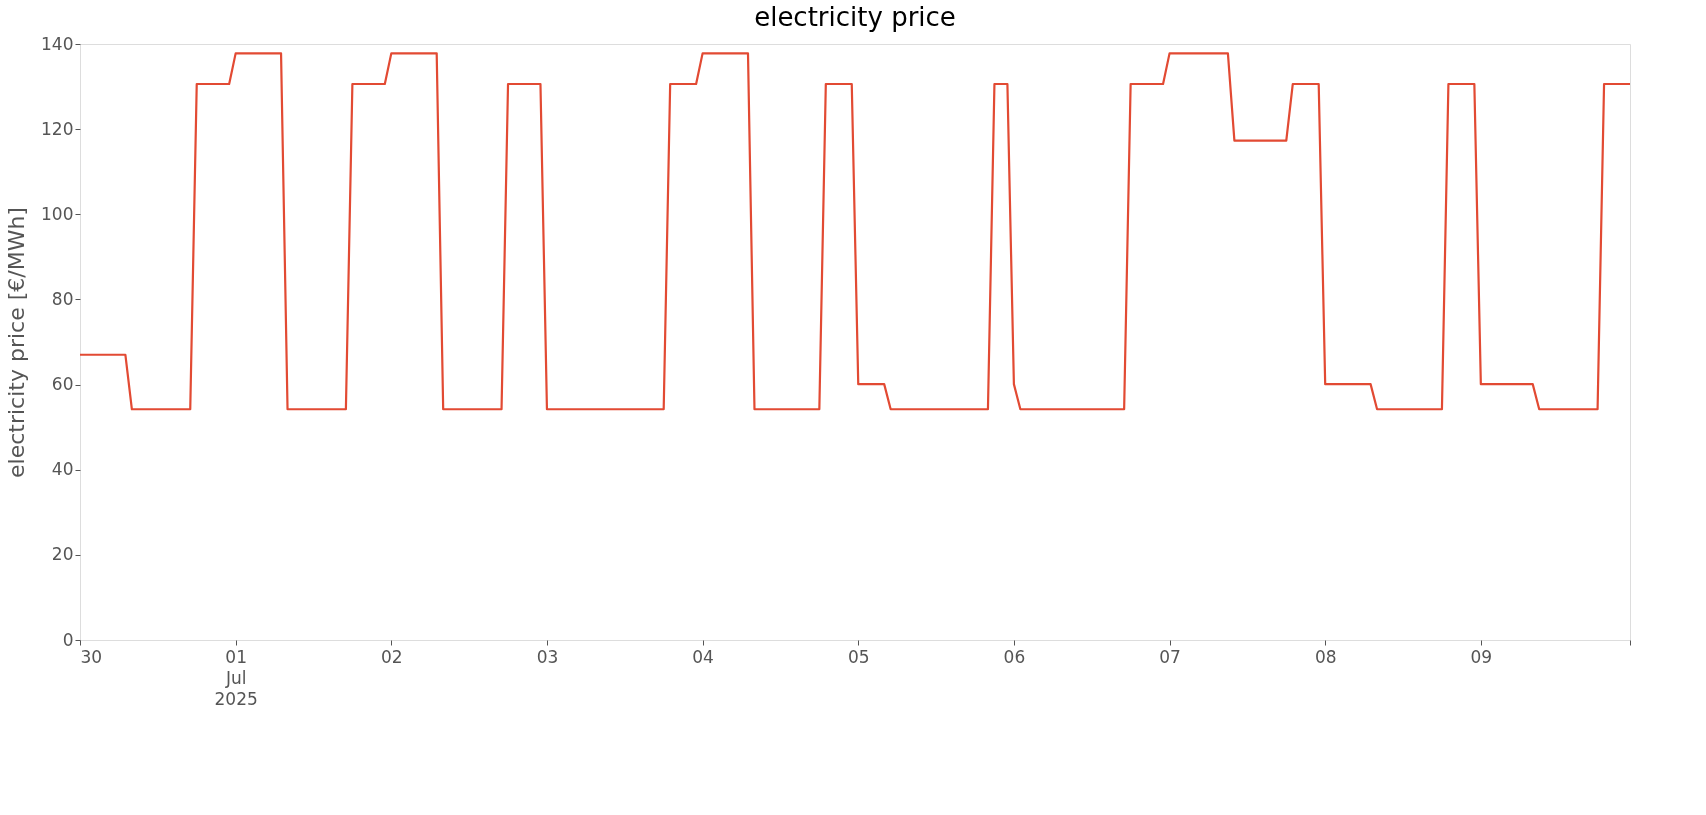 This screenshot has width=1706, height=815. Describe the element at coordinates (858, 656) in the screenshot. I see `x-tick-label: 05` at that location.